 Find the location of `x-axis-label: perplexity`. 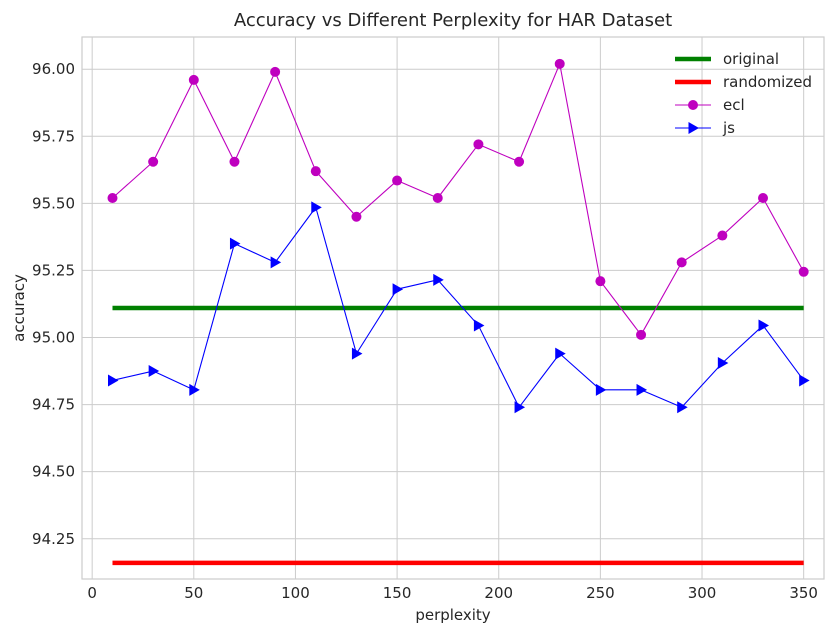

x-axis-label: perplexity is located at coordinates (452, 615).